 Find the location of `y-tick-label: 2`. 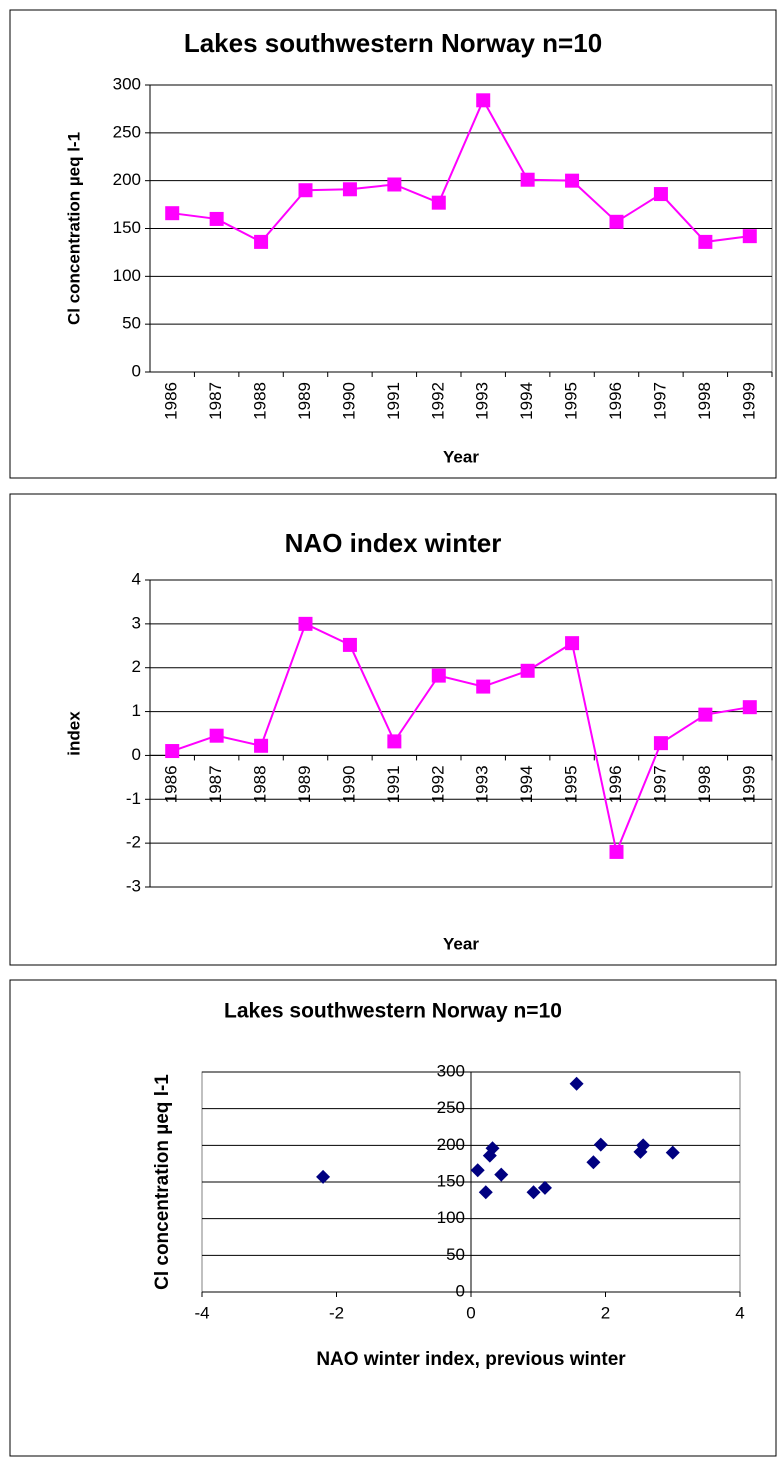

y-tick-label: 2 is located at coordinates (136, 666).